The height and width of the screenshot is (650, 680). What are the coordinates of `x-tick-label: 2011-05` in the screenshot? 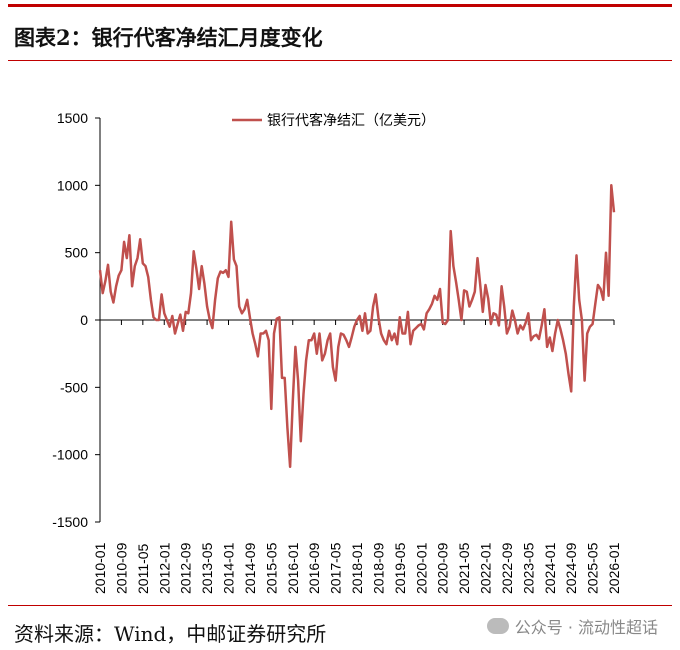 It's located at (143, 568).